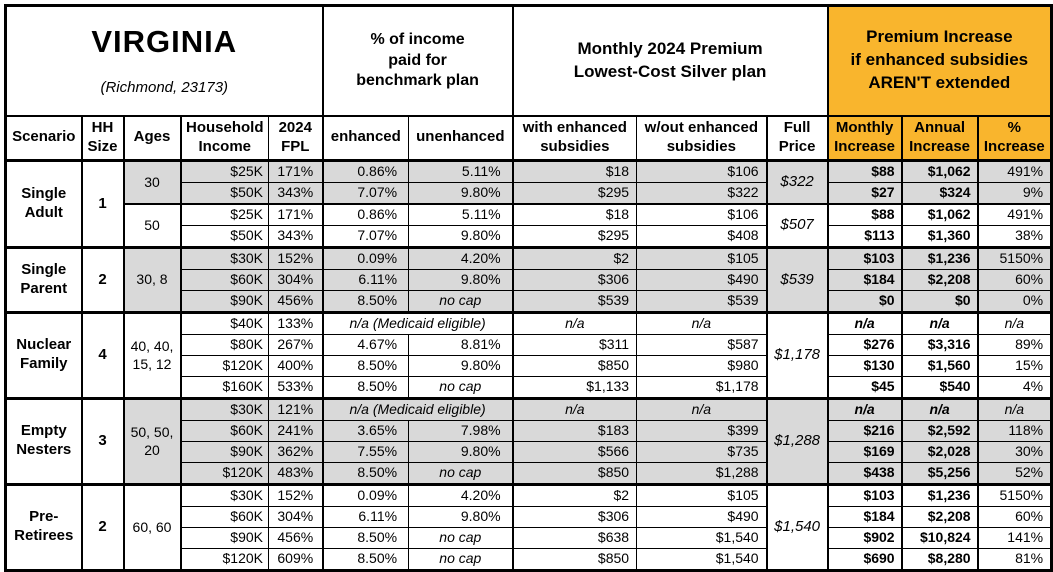 The height and width of the screenshot is (572, 1053). Describe the element at coordinates (152, 356) in the screenshot. I see `ages-cell: 40, 40, 15, 12` at that location.